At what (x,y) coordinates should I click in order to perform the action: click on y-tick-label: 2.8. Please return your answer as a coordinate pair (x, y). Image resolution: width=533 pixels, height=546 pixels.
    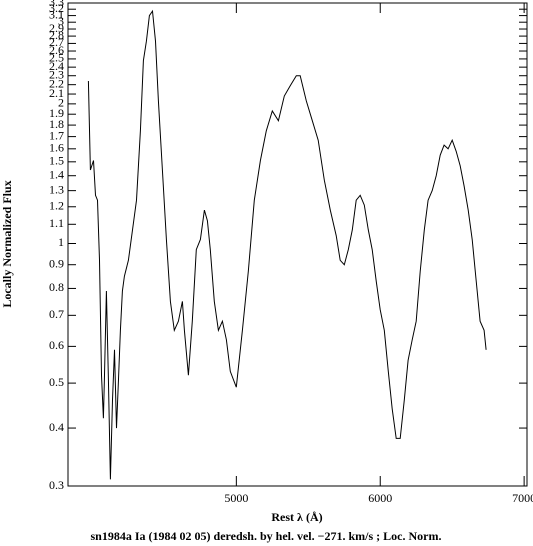
    Looking at the image, I should click on (56, 35).